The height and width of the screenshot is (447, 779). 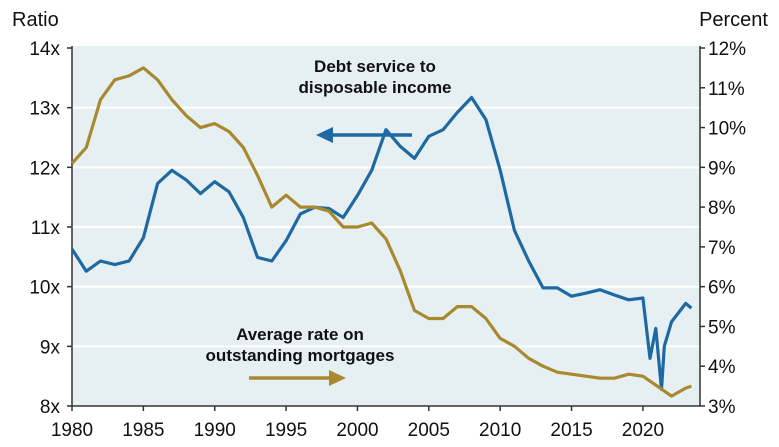 I want to click on y-right-tick-label: 9%, so click(x=722, y=168).